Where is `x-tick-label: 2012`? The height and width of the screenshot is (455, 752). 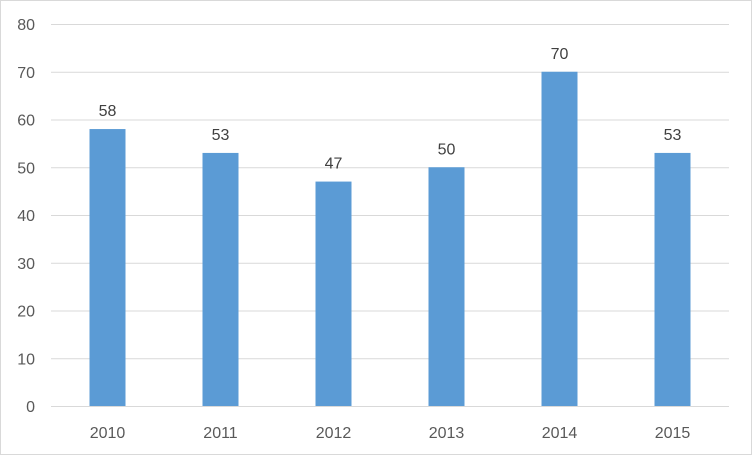 x-tick-label: 2012 is located at coordinates (334, 433).